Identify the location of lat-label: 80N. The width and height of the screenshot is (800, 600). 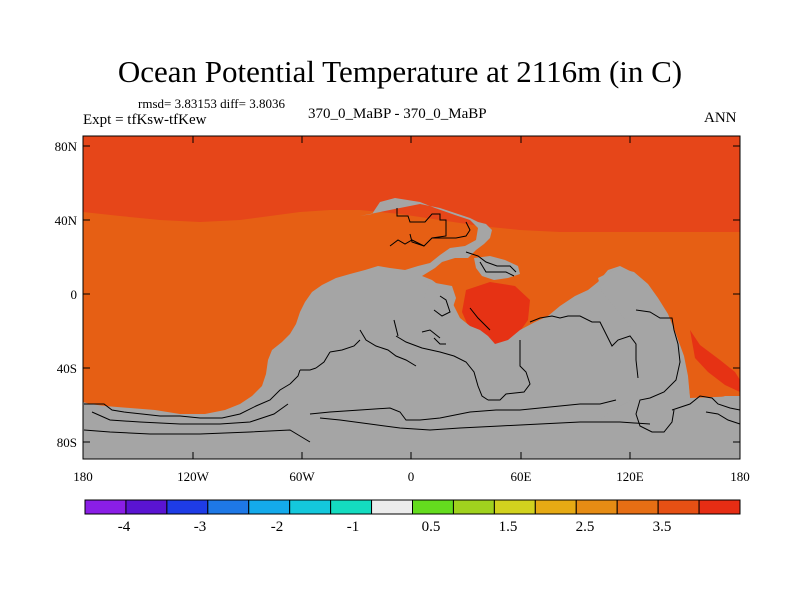
(65, 146).